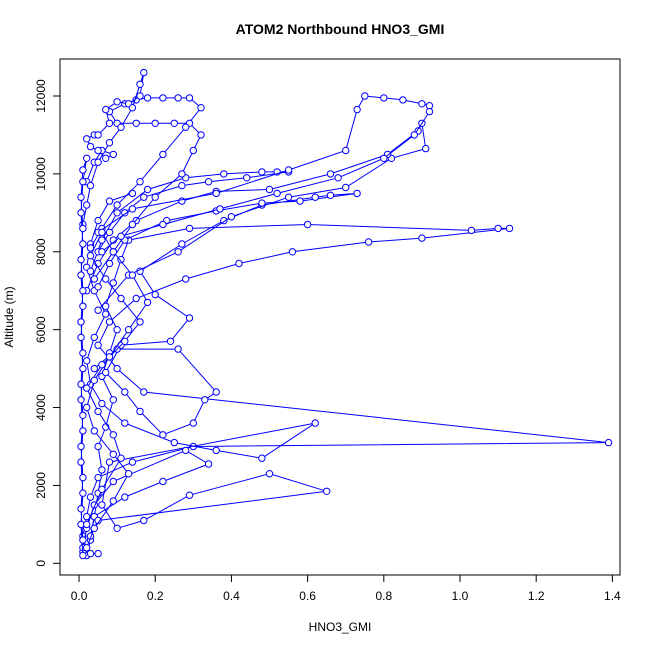 This screenshot has height=650, width=650. Describe the element at coordinates (340, 29) in the screenshot. I see `chart-title: ATOM2 Northbound HNO3_GMI` at that location.